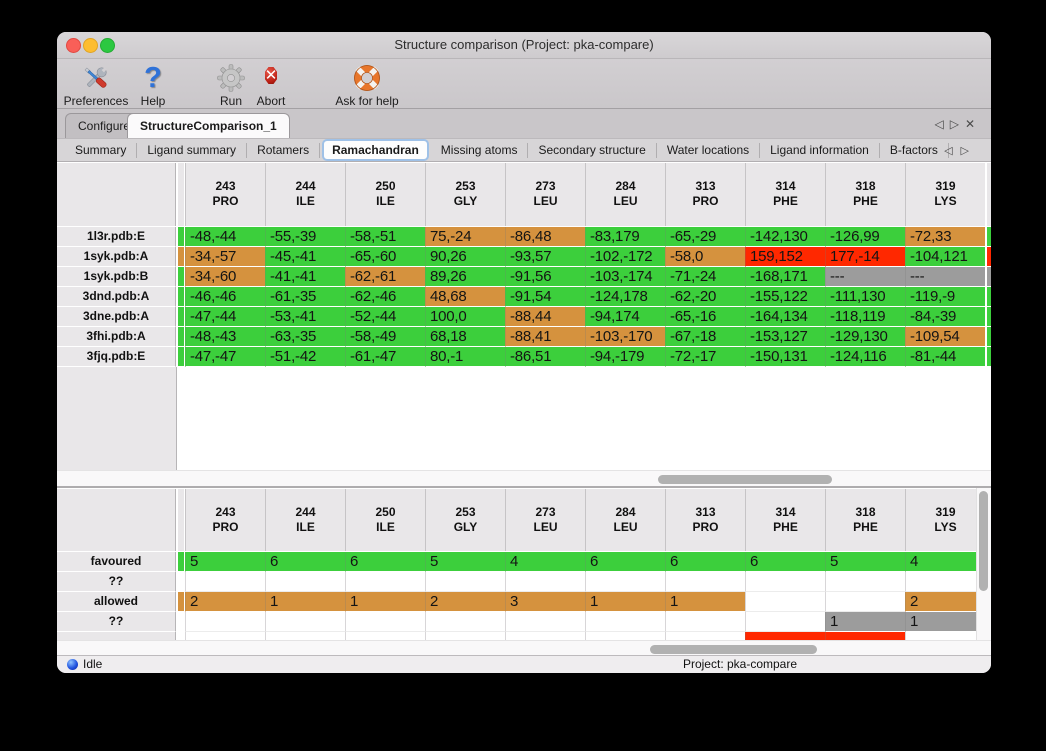 The height and width of the screenshot is (751, 1046). I want to click on cell: 80,-1, so click(465, 357).